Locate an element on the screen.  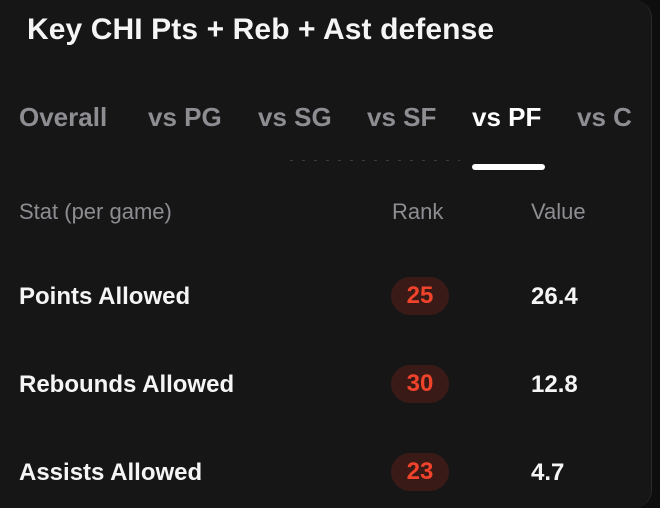
active-tab-indicator is located at coordinates (508, 167).